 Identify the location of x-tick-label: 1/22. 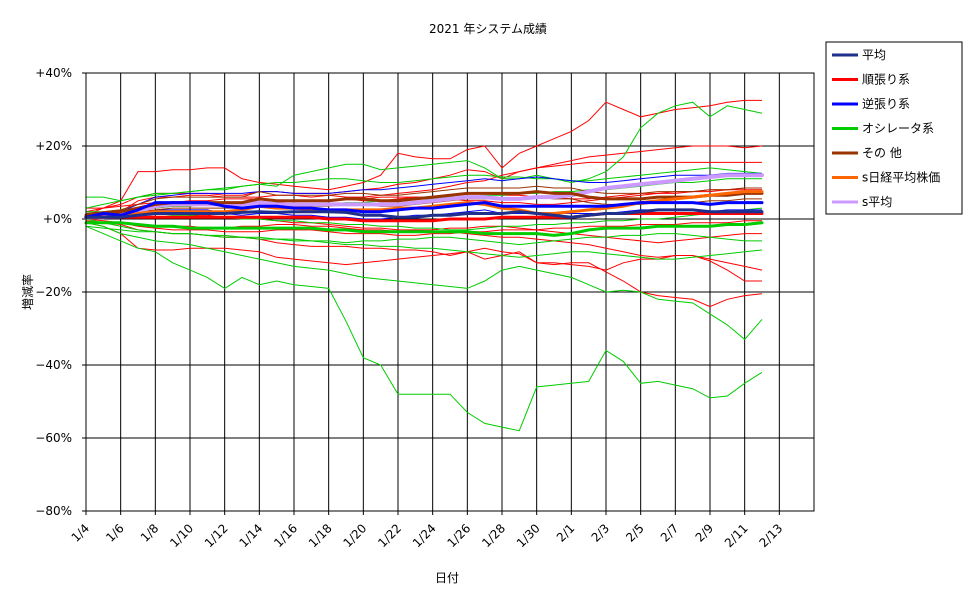
(389, 535).